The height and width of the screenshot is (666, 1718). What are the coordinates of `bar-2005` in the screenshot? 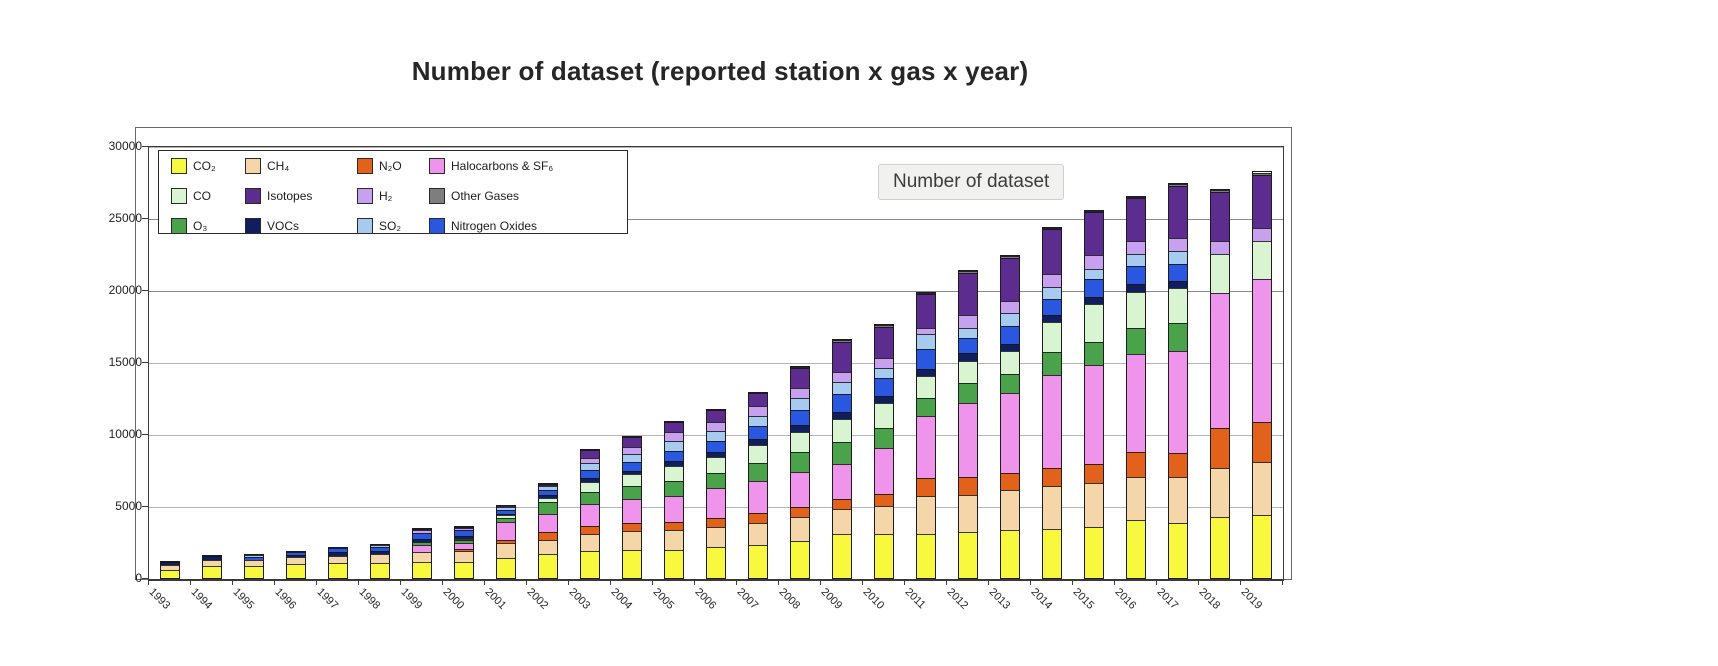 It's located at (674, 500).